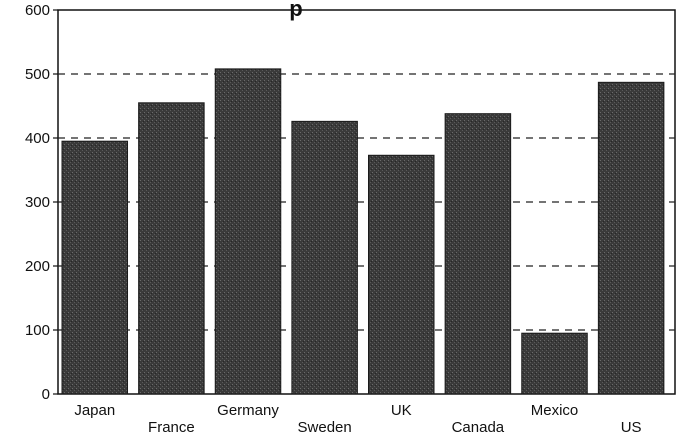 Image resolution: width=683 pixels, height=435 pixels. Describe the element at coordinates (46, 394) in the screenshot. I see `y-tick-label: 0` at that location.